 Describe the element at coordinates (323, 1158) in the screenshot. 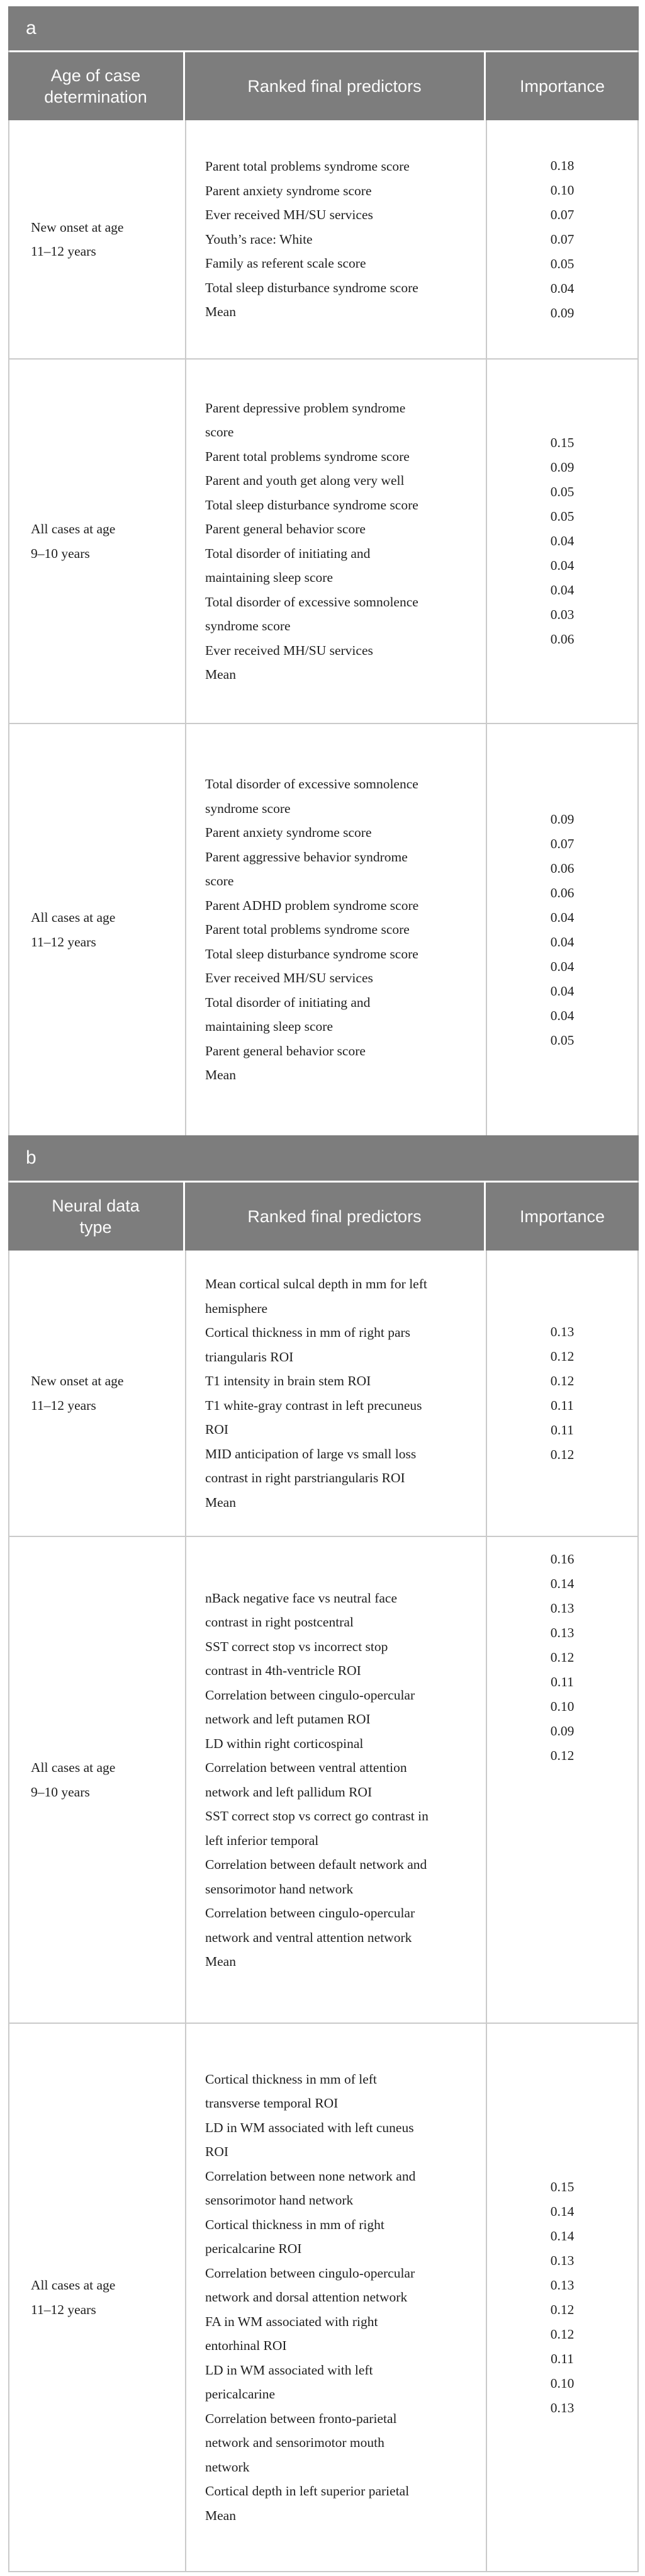

I see `panel-b-section-label: b` at that location.